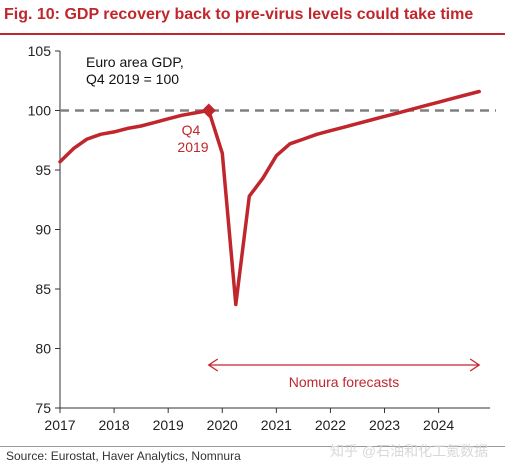  What do you see at coordinates (135, 62) in the screenshot?
I see `chart-annotation-line1: Euro area GDP,` at bounding box center [135, 62].